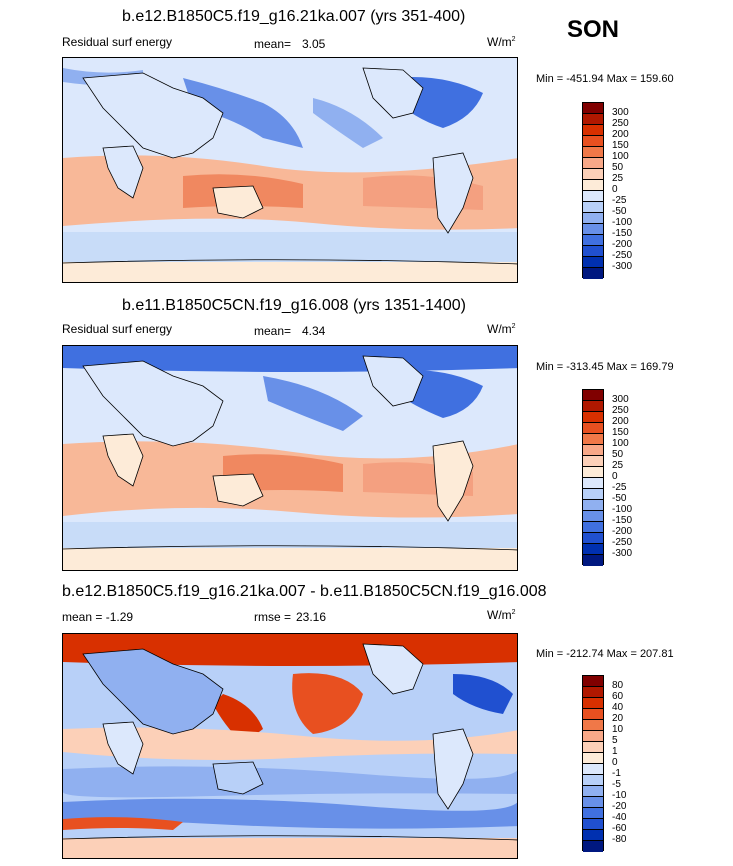  I want to click on panel-2-stat-label: mean=, so click(273, 331).